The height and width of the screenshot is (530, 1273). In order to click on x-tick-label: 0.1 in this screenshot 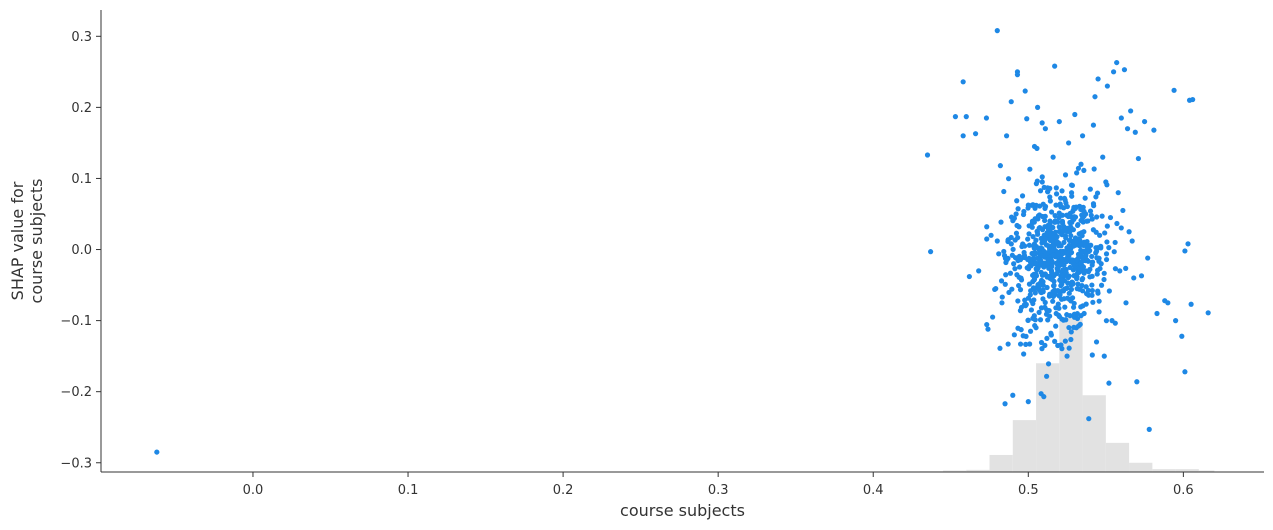, I will do `click(408, 490)`.